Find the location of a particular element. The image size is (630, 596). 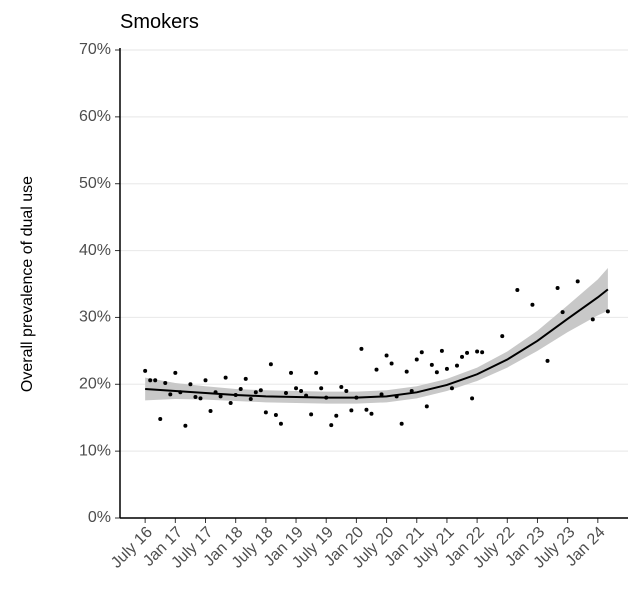

y-axis-label: Overall prevalence of dual use is located at coordinates (27, 284).